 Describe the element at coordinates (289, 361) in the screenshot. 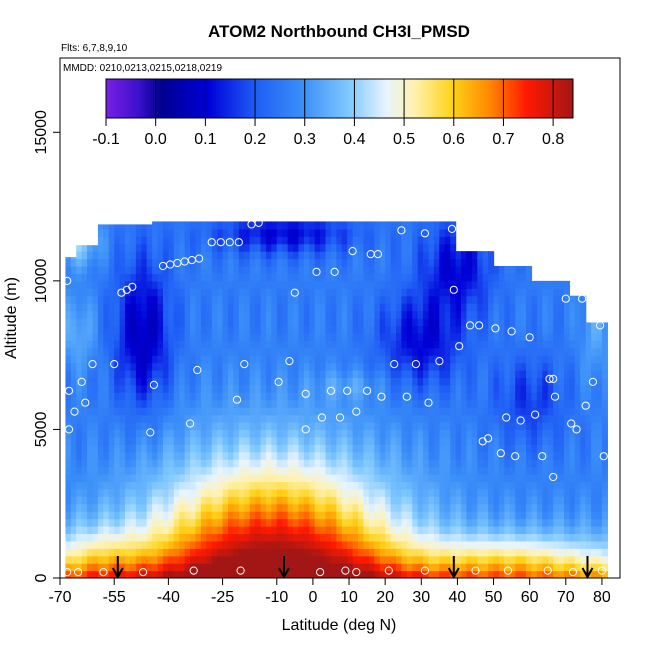

I see `sample-point` at that location.